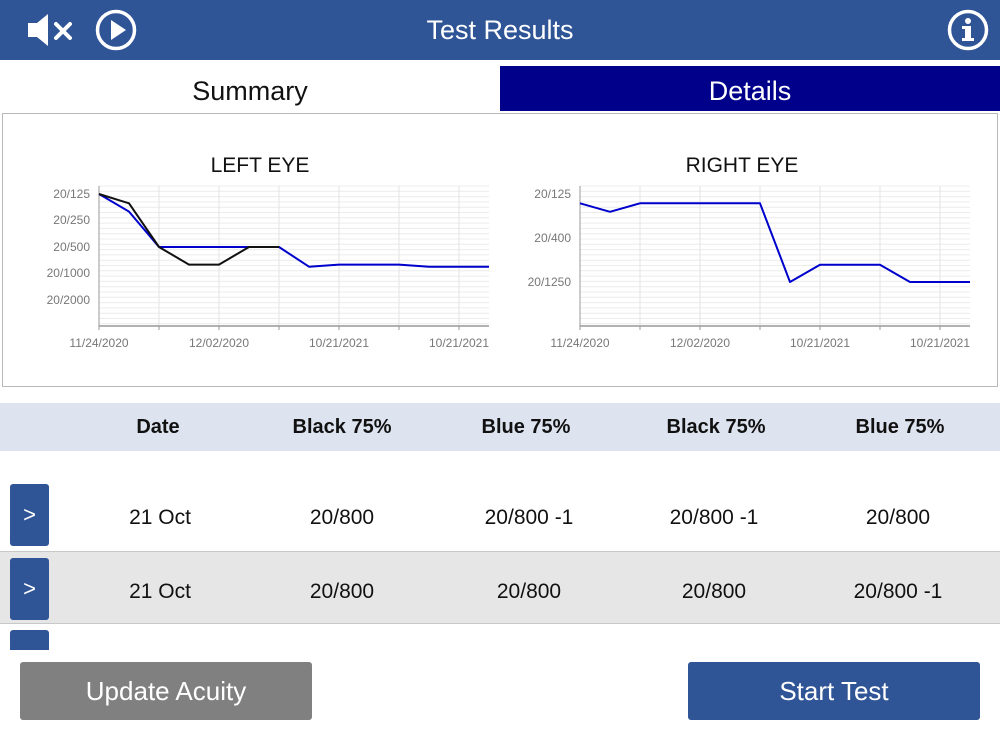  I want to click on page-title: Test Results, so click(500, 30).